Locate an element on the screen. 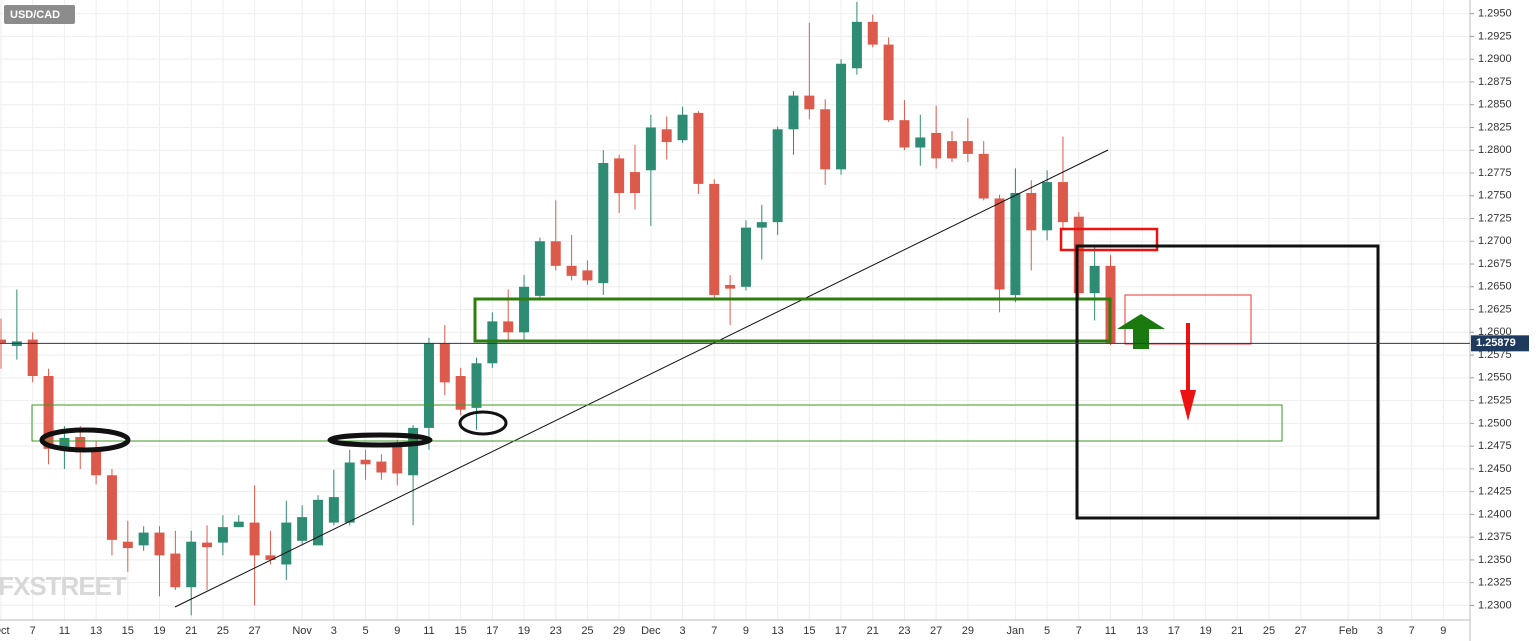  y-tick-label: 1.2775 is located at coordinates (1495, 173).